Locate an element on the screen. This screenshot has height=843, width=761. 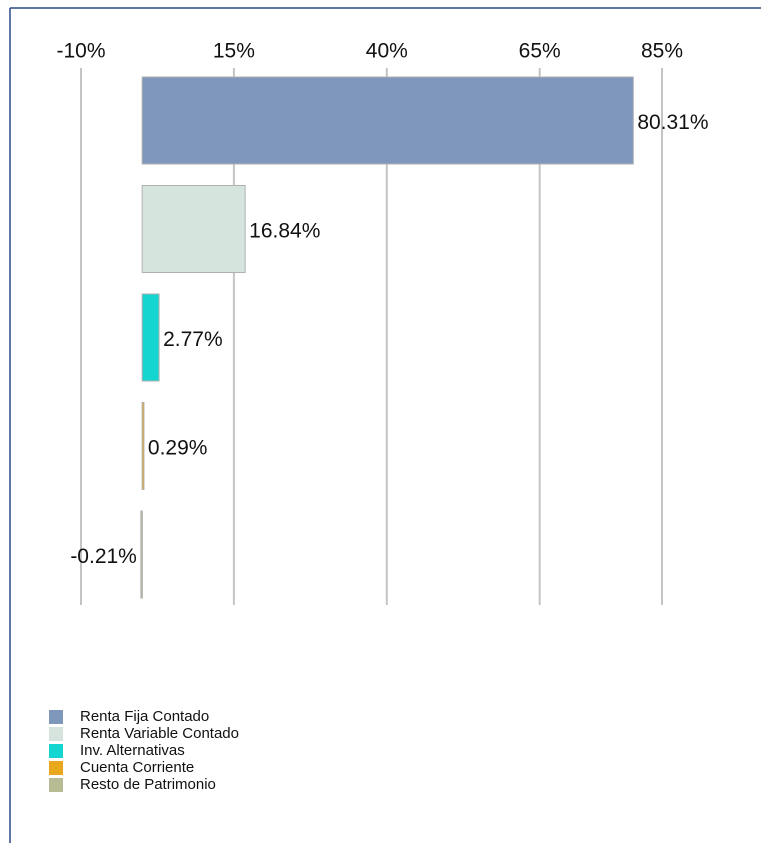
value-label: 16.84% is located at coordinates (284, 231).